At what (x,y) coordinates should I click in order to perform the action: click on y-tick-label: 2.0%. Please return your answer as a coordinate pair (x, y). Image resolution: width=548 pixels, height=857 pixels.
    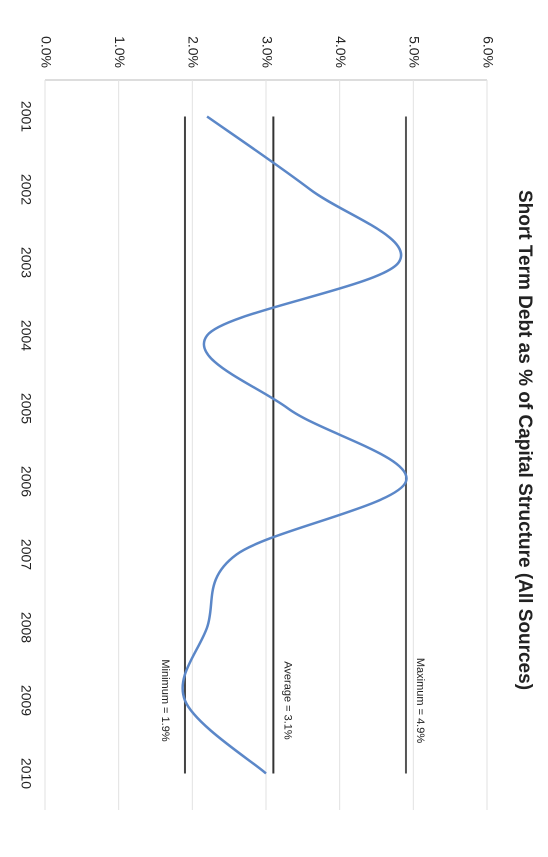
    Looking at the image, I should click on (194, 52).